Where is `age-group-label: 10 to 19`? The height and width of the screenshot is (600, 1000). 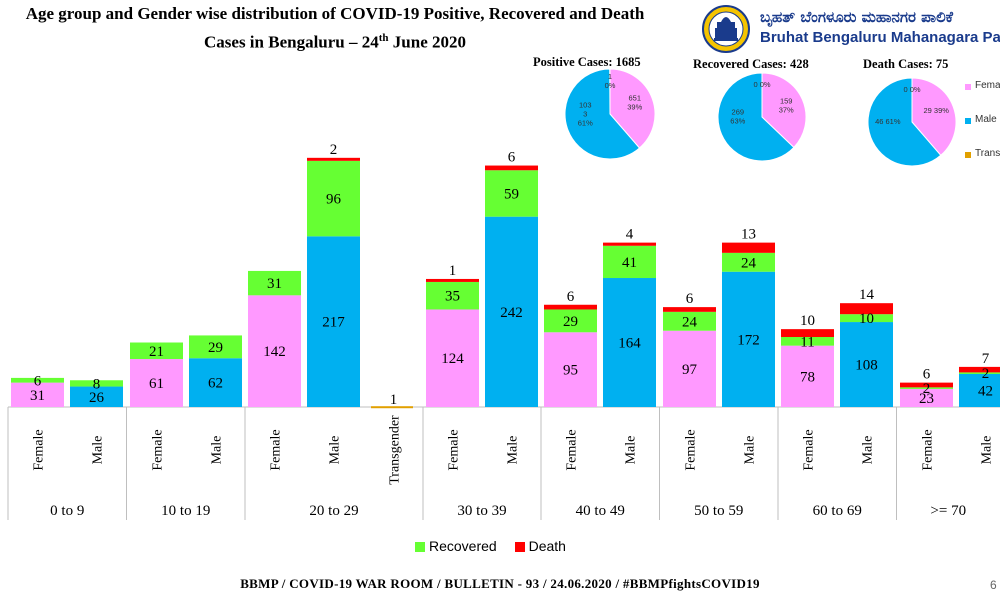
age-group-label: 10 to 19 is located at coordinates (185, 511).